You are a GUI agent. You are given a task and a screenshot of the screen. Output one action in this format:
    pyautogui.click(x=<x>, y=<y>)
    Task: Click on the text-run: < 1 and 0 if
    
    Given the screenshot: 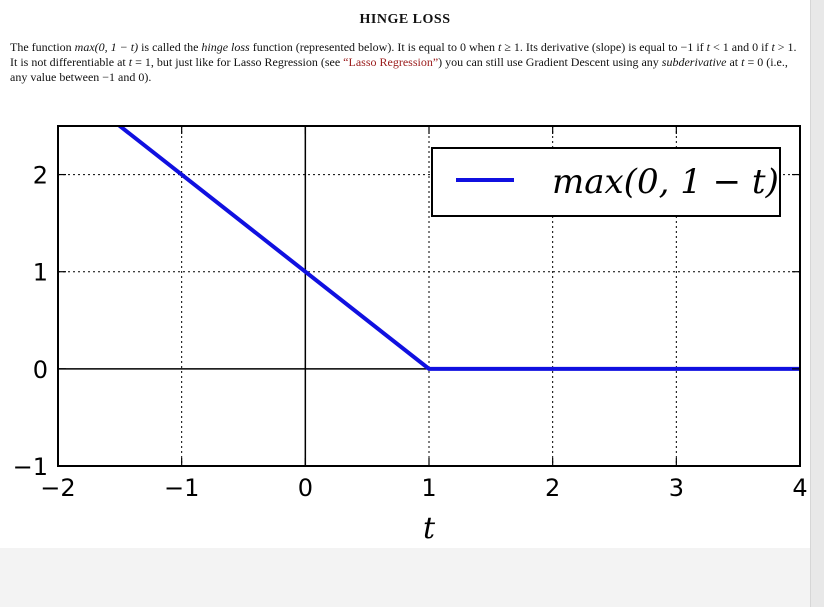 What is the action you would take?
    pyautogui.click(x=741, y=47)
    